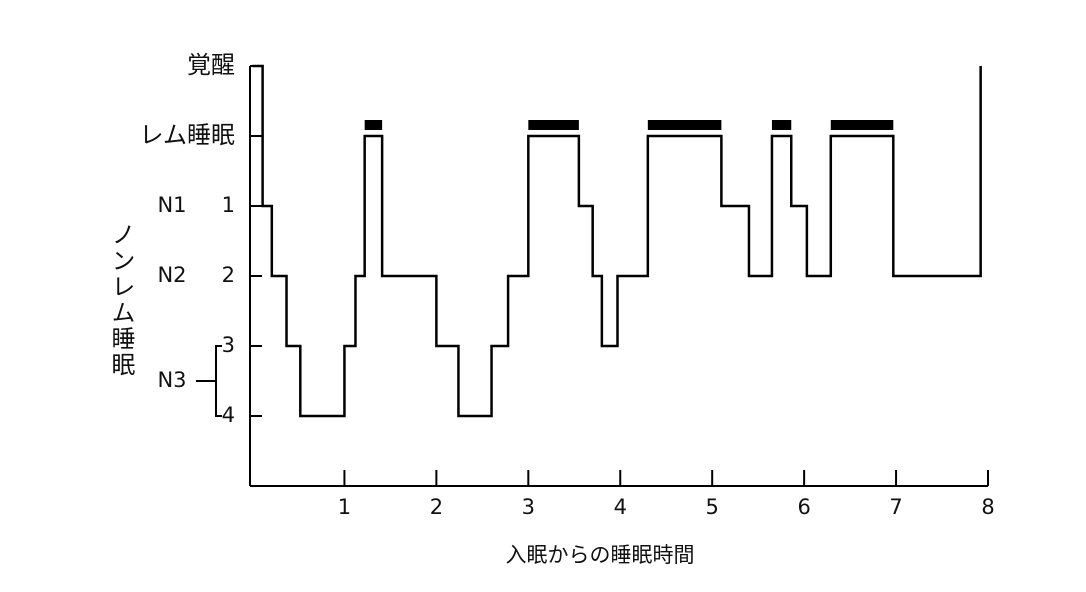 The image size is (1086, 592). What do you see at coordinates (803, 507) in the screenshot?
I see `x-tick-label: 6` at bounding box center [803, 507].